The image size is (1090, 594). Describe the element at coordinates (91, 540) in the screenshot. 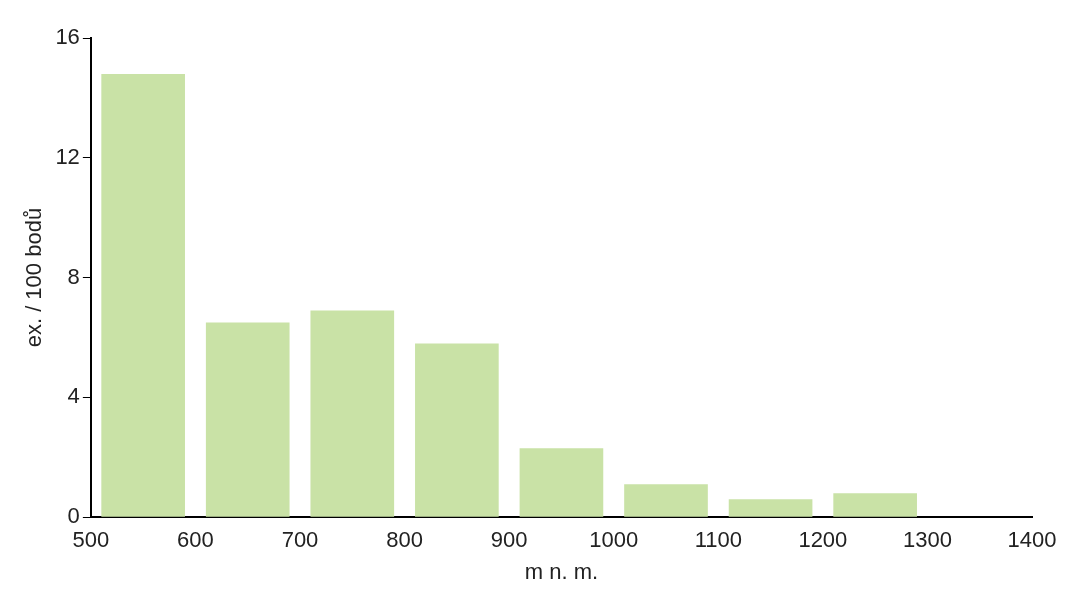

I see `x-tick-label: 500` at that location.